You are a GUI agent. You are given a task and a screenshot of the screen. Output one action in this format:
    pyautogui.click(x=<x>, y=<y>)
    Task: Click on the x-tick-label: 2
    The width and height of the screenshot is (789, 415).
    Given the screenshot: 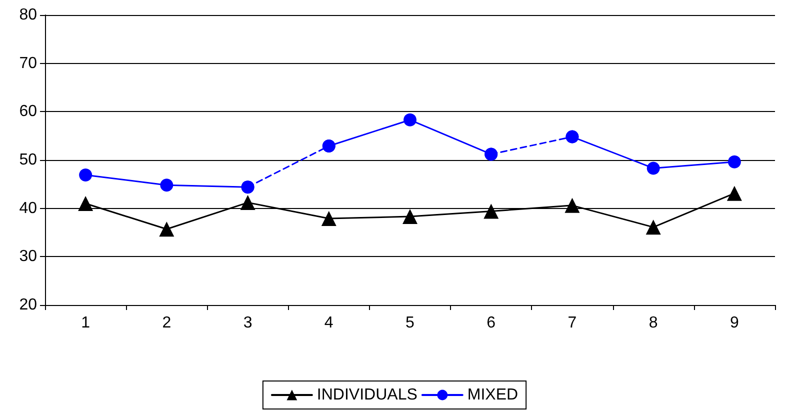 What is the action you would take?
    pyautogui.click(x=167, y=323)
    